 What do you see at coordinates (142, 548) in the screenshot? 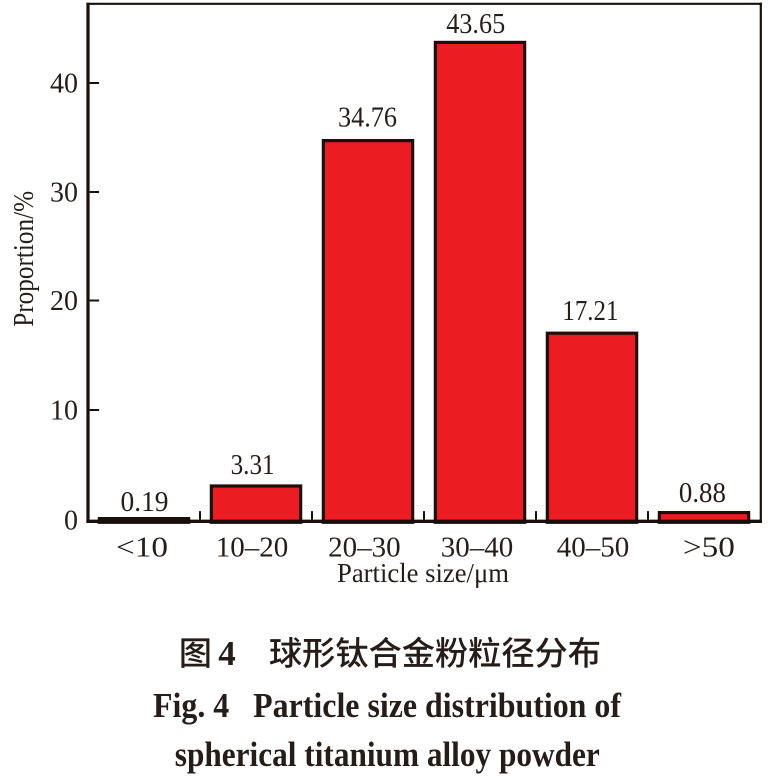
I see `svg-text: <10` at bounding box center [142, 548].